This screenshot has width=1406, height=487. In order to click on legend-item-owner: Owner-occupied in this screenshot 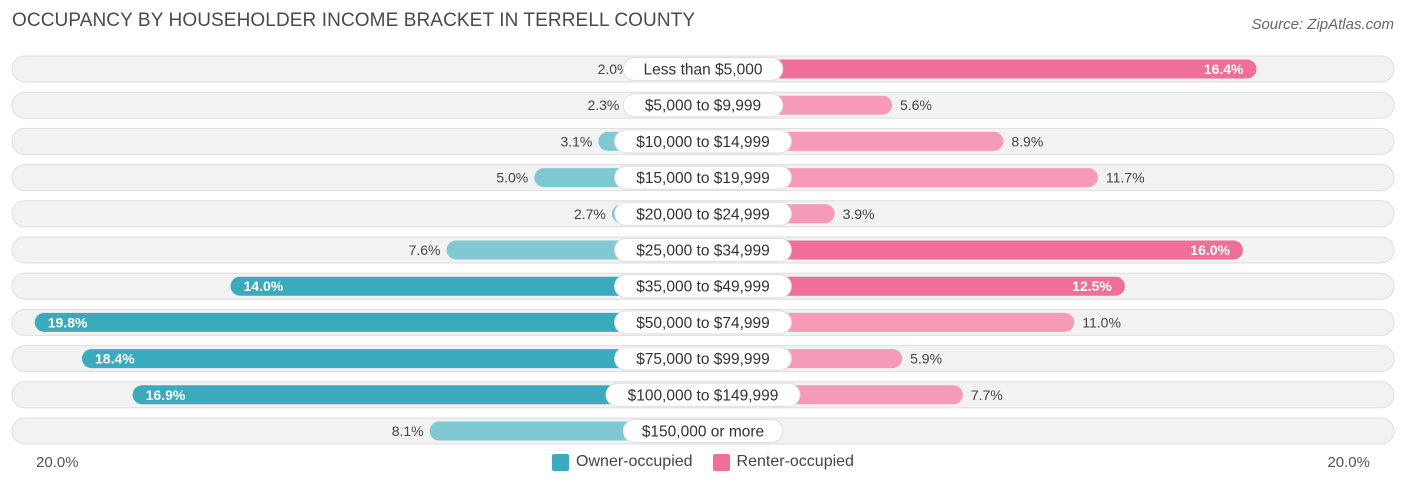, I will do `click(622, 462)`.